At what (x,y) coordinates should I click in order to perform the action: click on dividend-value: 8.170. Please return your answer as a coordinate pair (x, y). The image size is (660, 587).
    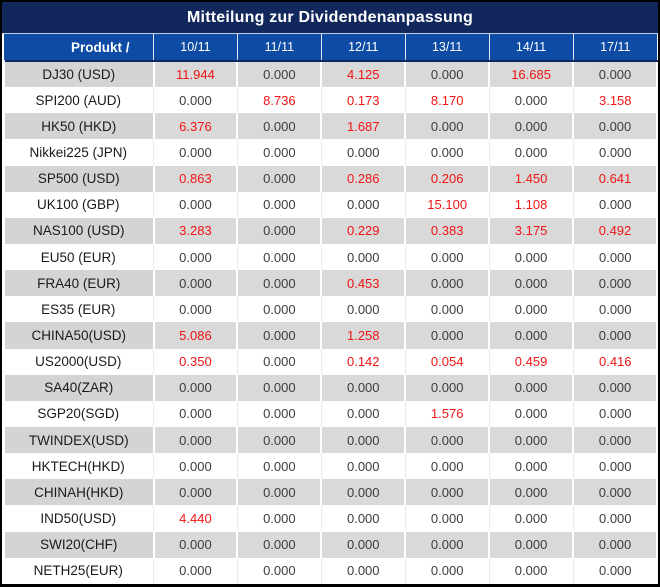
    Looking at the image, I should click on (447, 100).